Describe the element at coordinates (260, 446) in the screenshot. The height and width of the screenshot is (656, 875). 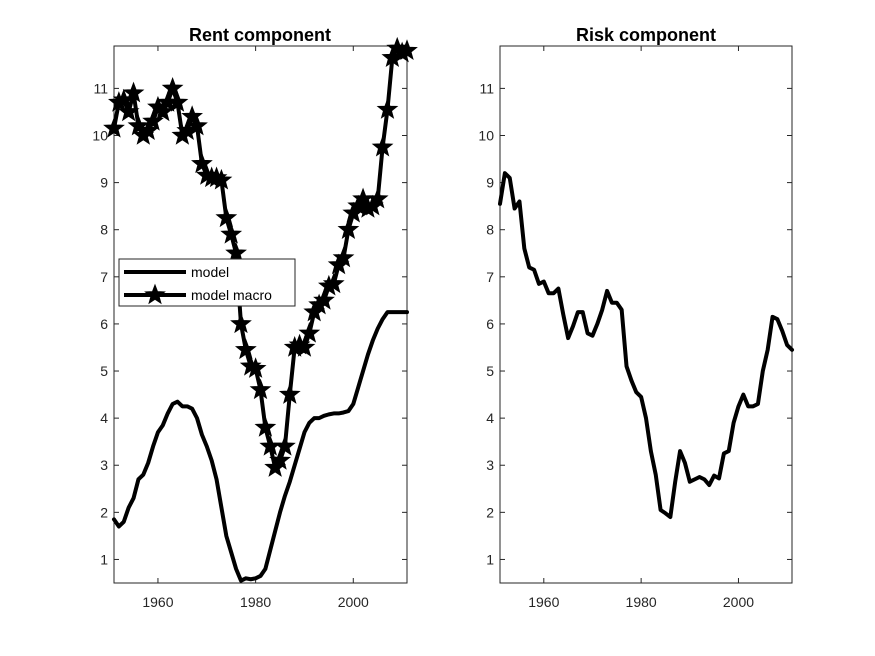
I see `model-line` at that location.